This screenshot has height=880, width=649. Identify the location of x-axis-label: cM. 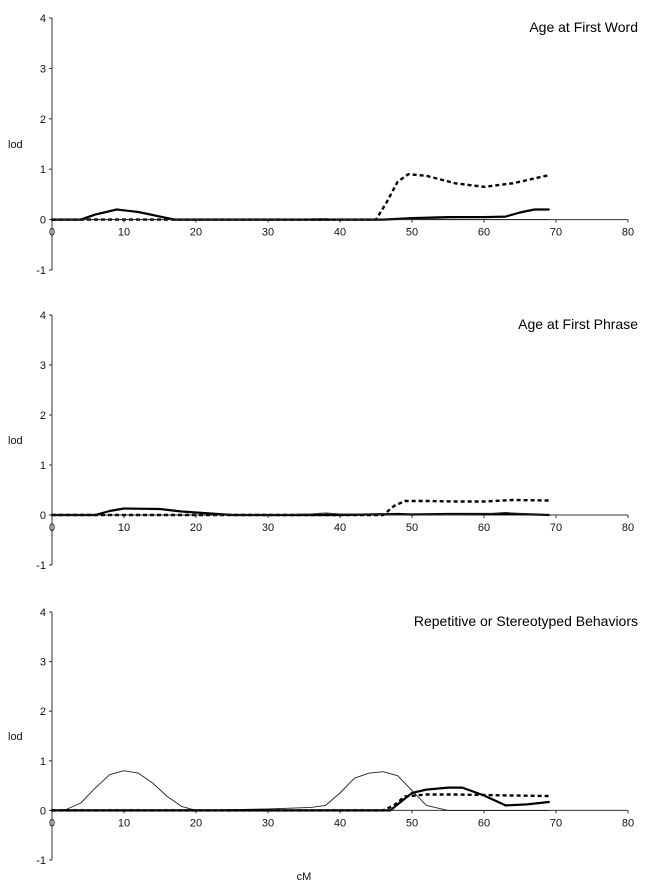
(304, 875).